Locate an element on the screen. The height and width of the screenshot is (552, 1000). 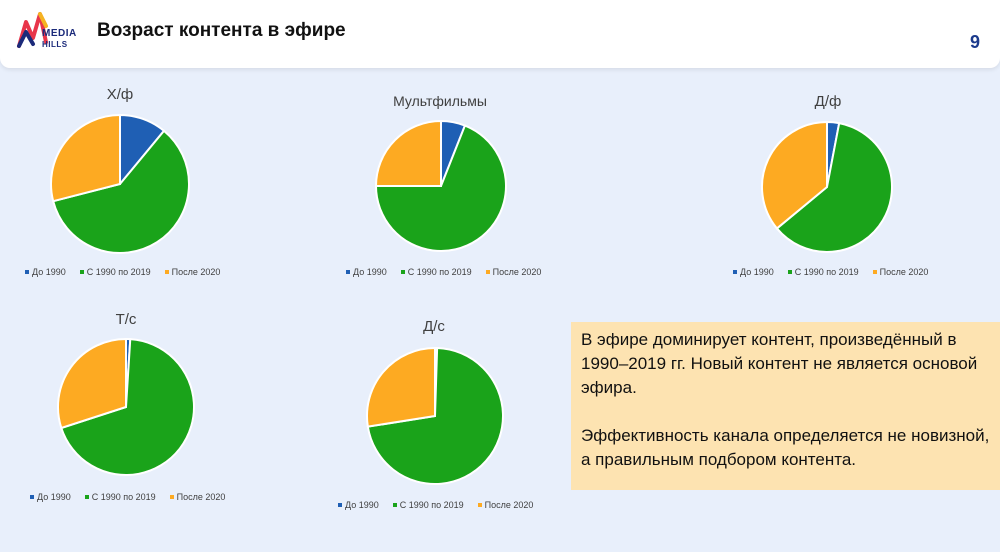
logo-text-media: MEDIA is located at coordinates (59, 33).